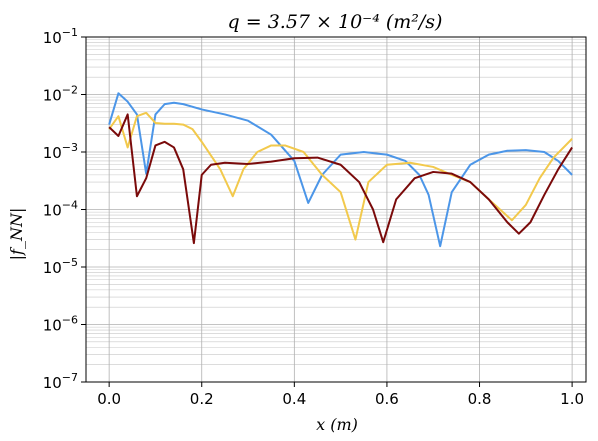 The height and width of the screenshot is (441, 598). Describe the element at coordinates (572, 399) in the screenshot. I see `x-tick-label: 1.0` at that location.